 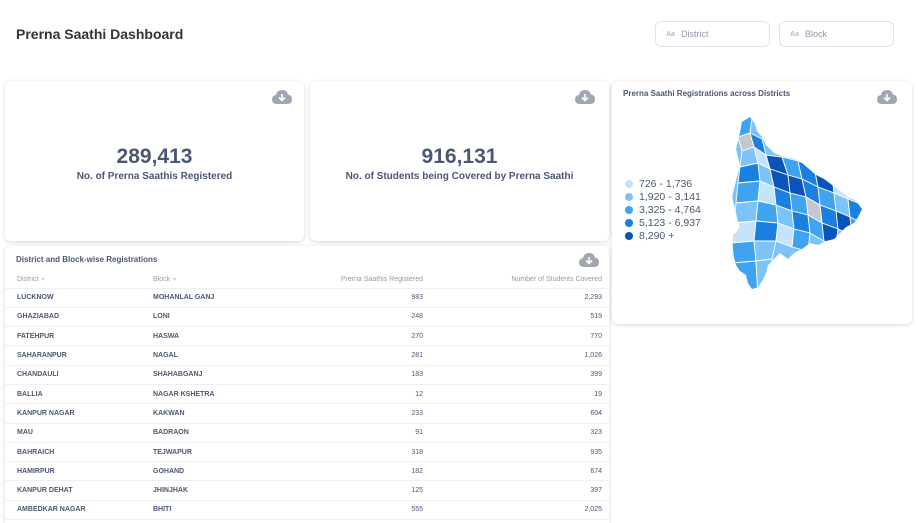 I want to click on page-title: Prerna Saathi Dashboard, so click(x=100, y=34).